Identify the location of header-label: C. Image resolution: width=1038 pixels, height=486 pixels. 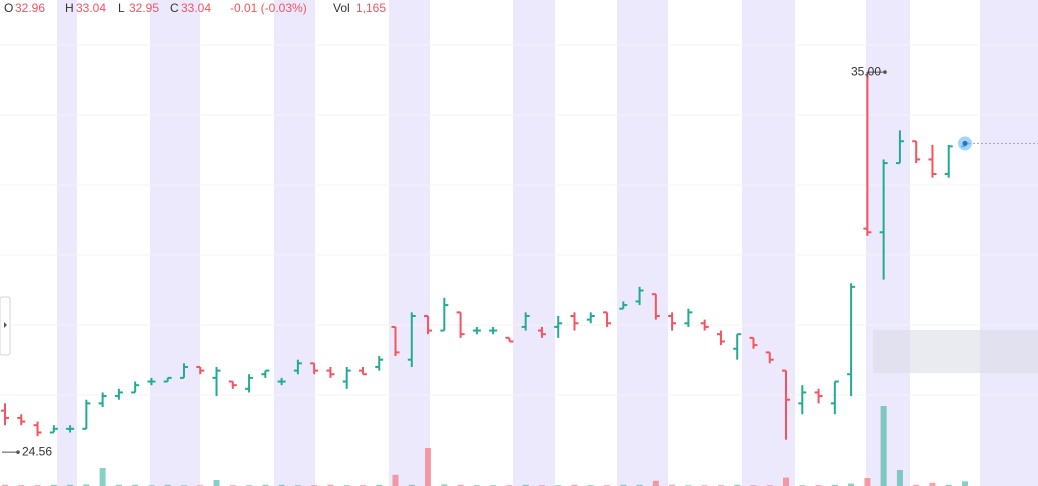
(174, 8).